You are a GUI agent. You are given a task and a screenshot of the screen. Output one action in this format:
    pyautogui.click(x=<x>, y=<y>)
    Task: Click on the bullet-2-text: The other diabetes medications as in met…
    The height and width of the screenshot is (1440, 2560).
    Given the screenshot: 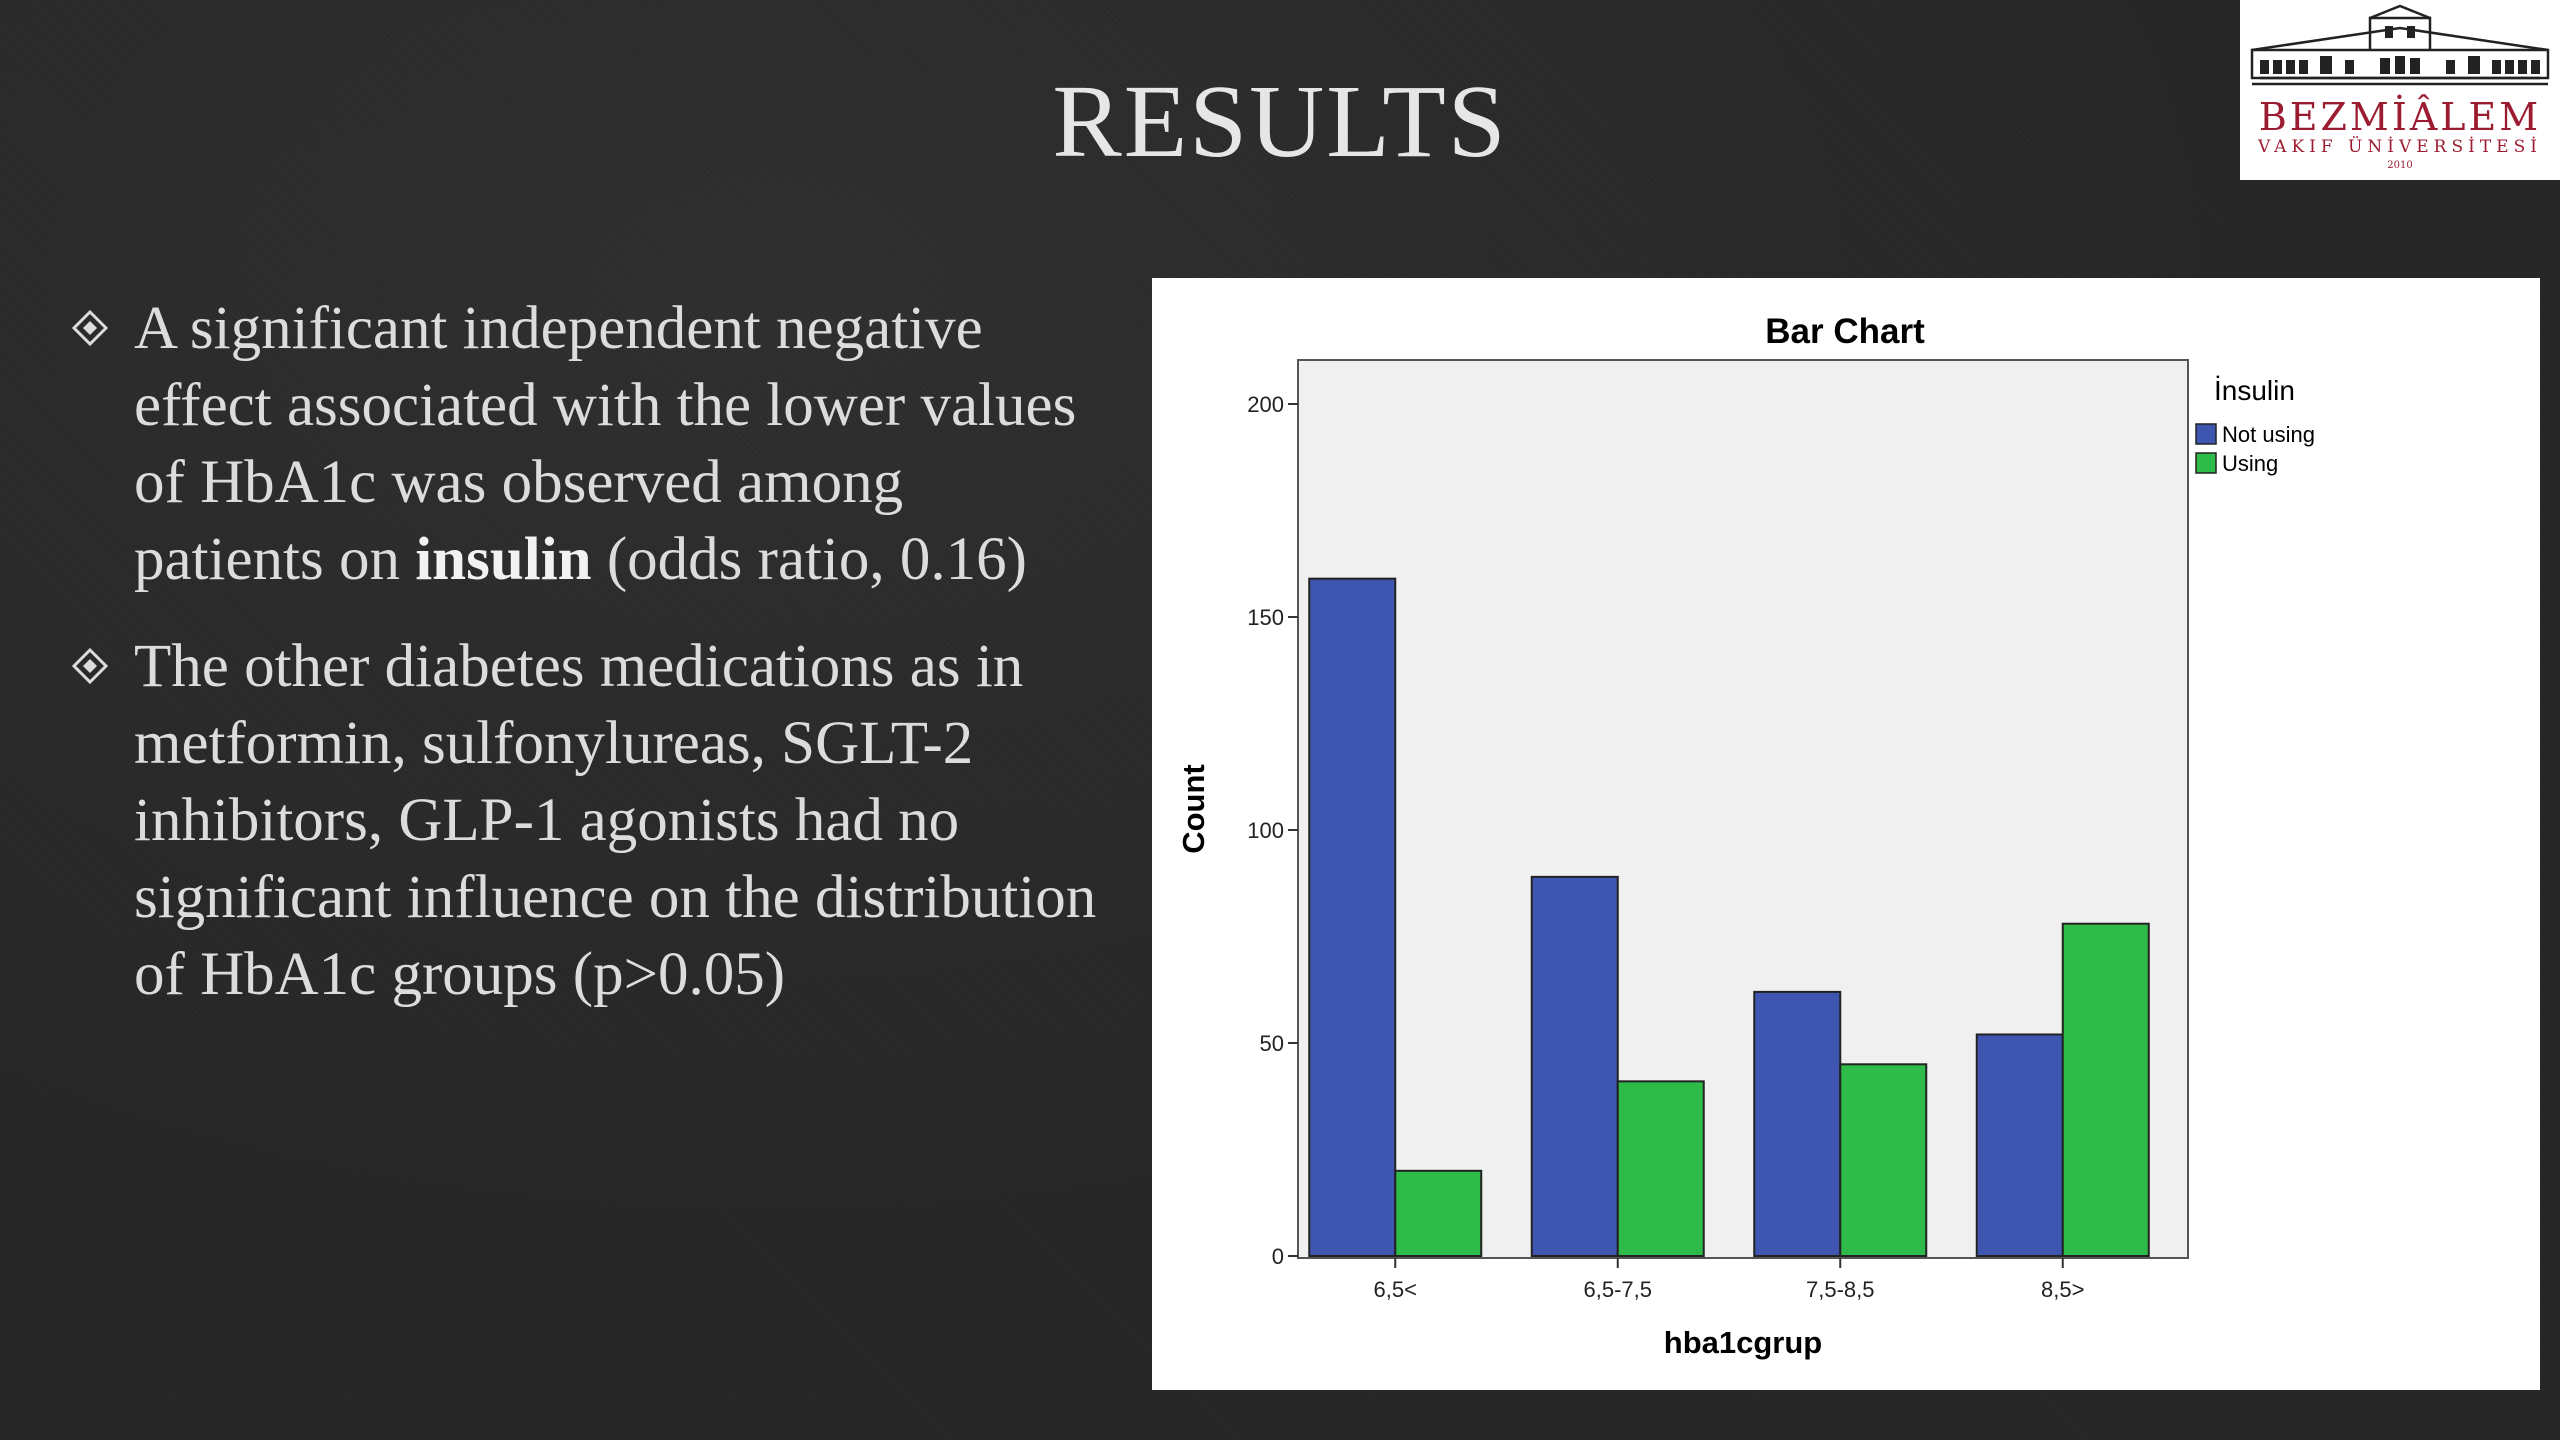 What is the action you would take?
    pyautogui.click(x=615, y=820)
    